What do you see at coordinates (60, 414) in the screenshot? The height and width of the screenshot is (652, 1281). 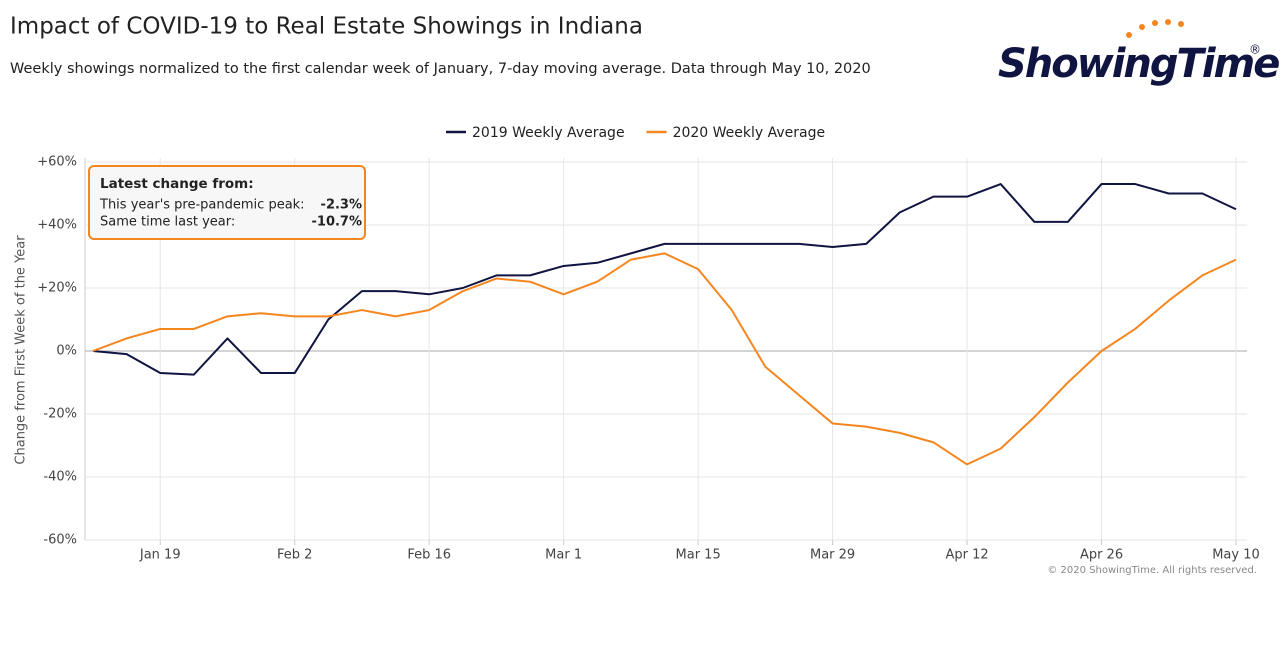 I see `y-tick-label: -20%` at bounding box center [60, 414].